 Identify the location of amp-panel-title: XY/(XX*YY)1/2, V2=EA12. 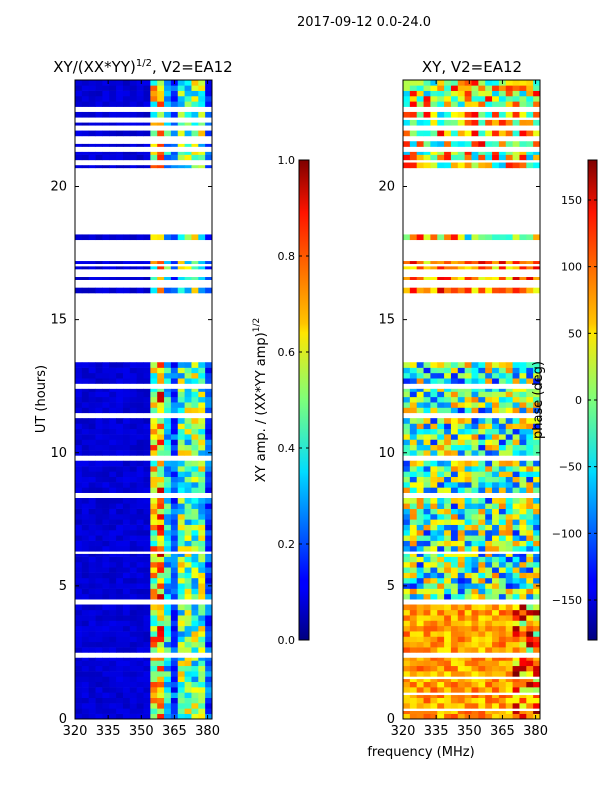
(142, 67).